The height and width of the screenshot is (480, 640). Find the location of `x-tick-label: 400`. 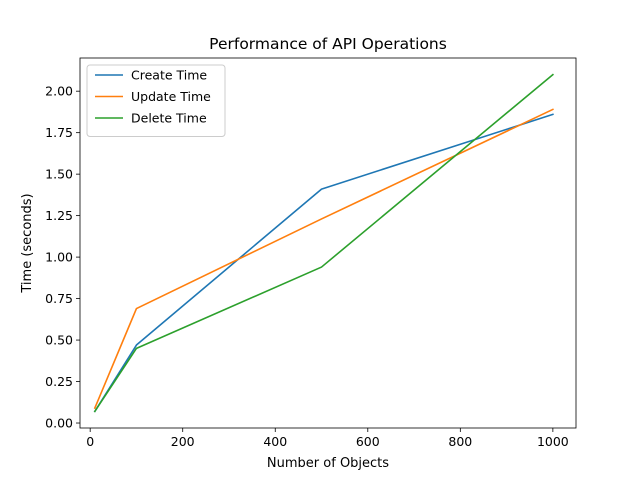

x-tick-label: 400 is located at coordinates (275, 441).